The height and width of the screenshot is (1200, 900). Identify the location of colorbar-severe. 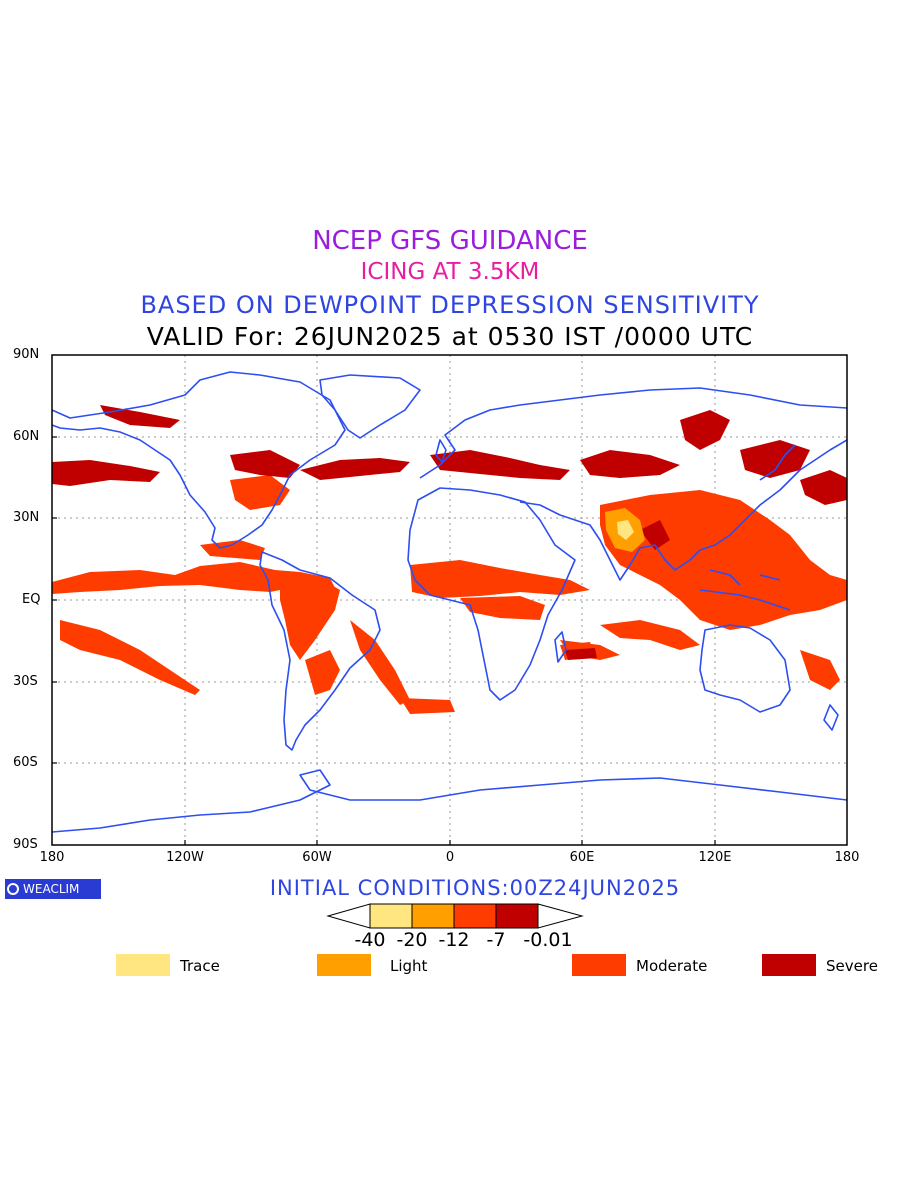
(517, 916).